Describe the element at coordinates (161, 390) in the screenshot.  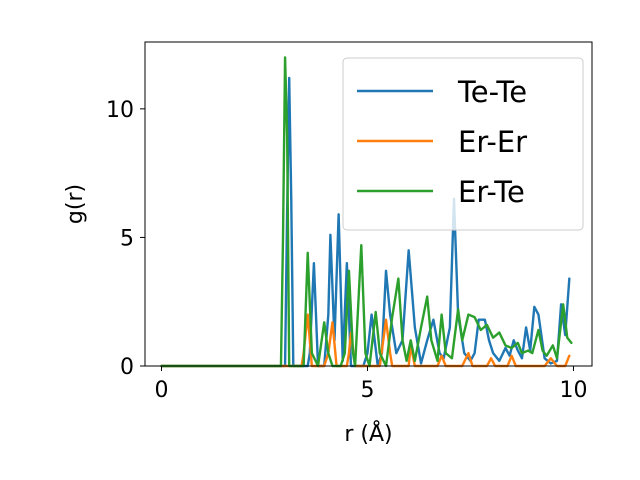
I see `x-tick-label: 0` at that location.